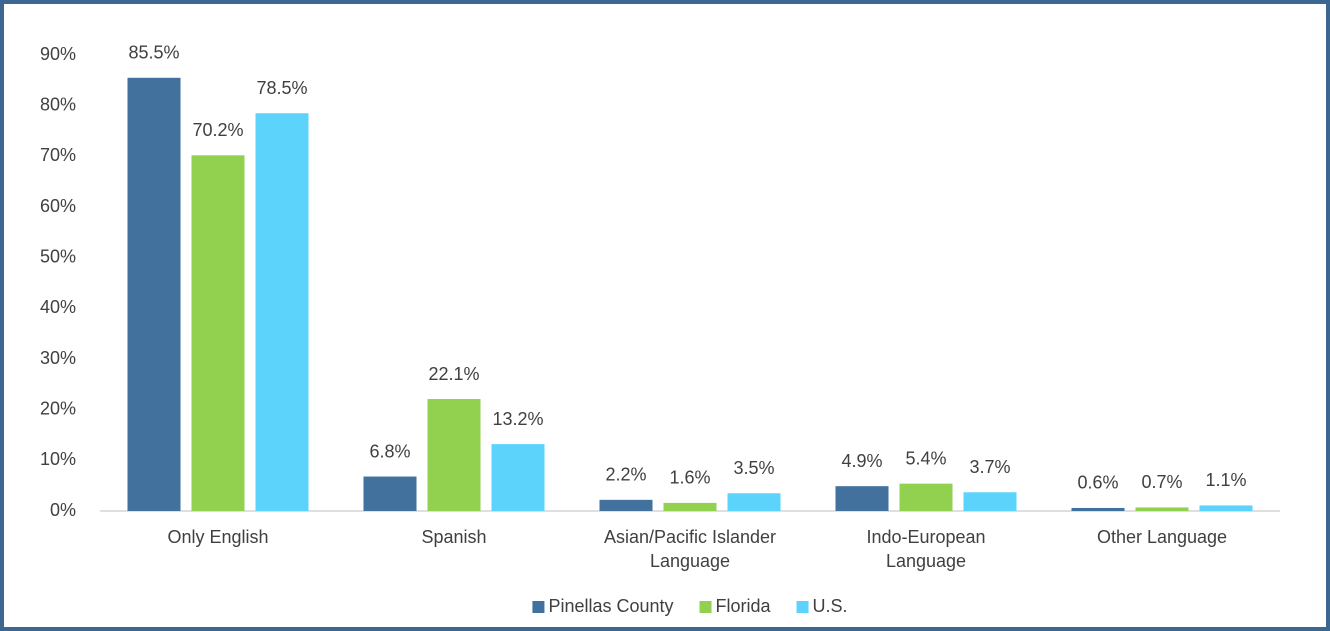  I want to click on y-tick-label: 20%, so click(58, 408).